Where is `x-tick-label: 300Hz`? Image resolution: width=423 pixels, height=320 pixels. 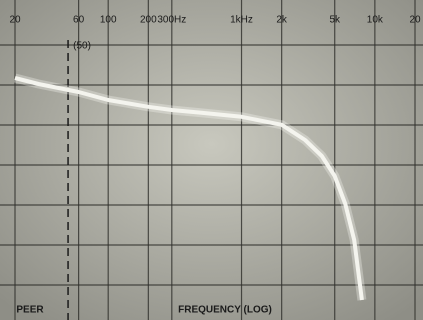 x-tick-label: 300Hz is located at coordinates (171, 20).